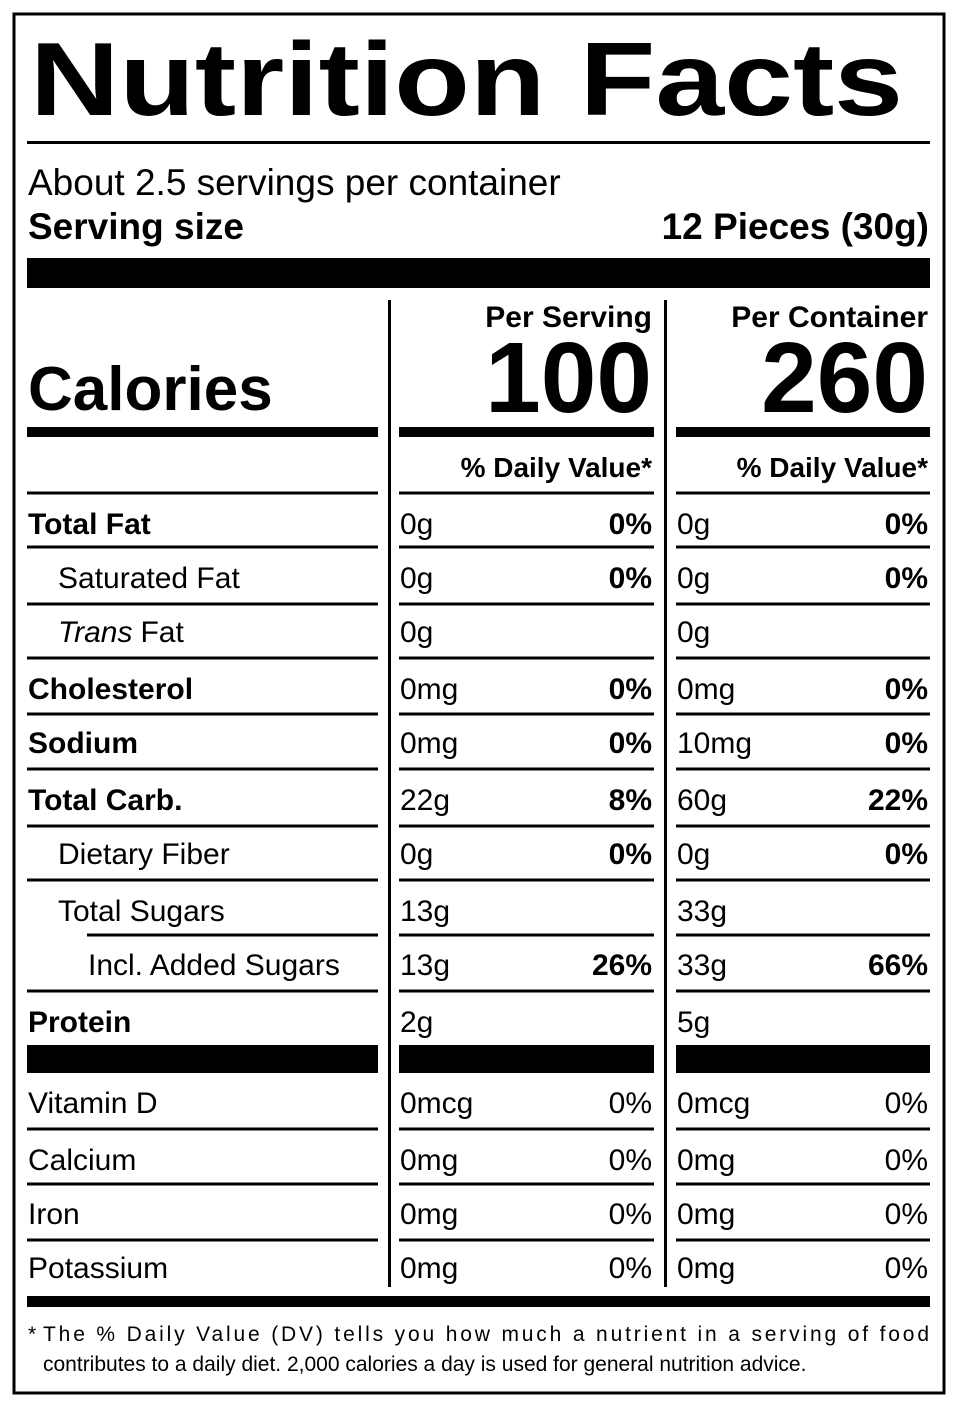 The width and height of the screenshot is (957, 1407). I want to click on title: Nutrition Facts, so click(466, 80).